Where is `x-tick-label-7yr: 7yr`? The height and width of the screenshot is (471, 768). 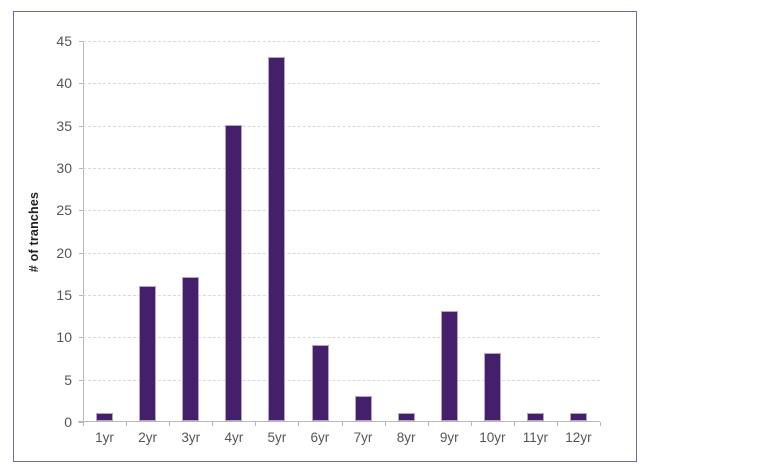 x-tick-label-7yr: 7yr is located at coordinates (363, 437).